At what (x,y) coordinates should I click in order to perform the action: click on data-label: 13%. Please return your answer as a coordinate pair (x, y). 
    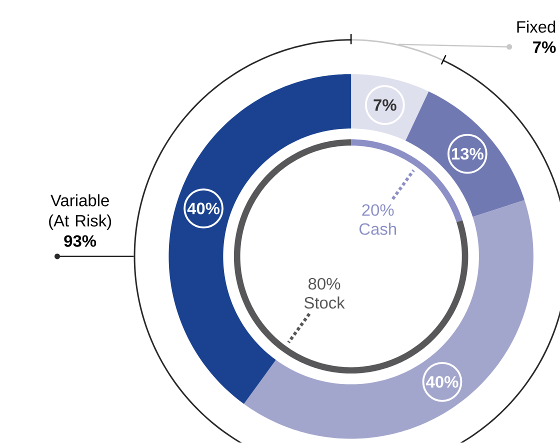
    Looking at the image, I should click on (468, 154).